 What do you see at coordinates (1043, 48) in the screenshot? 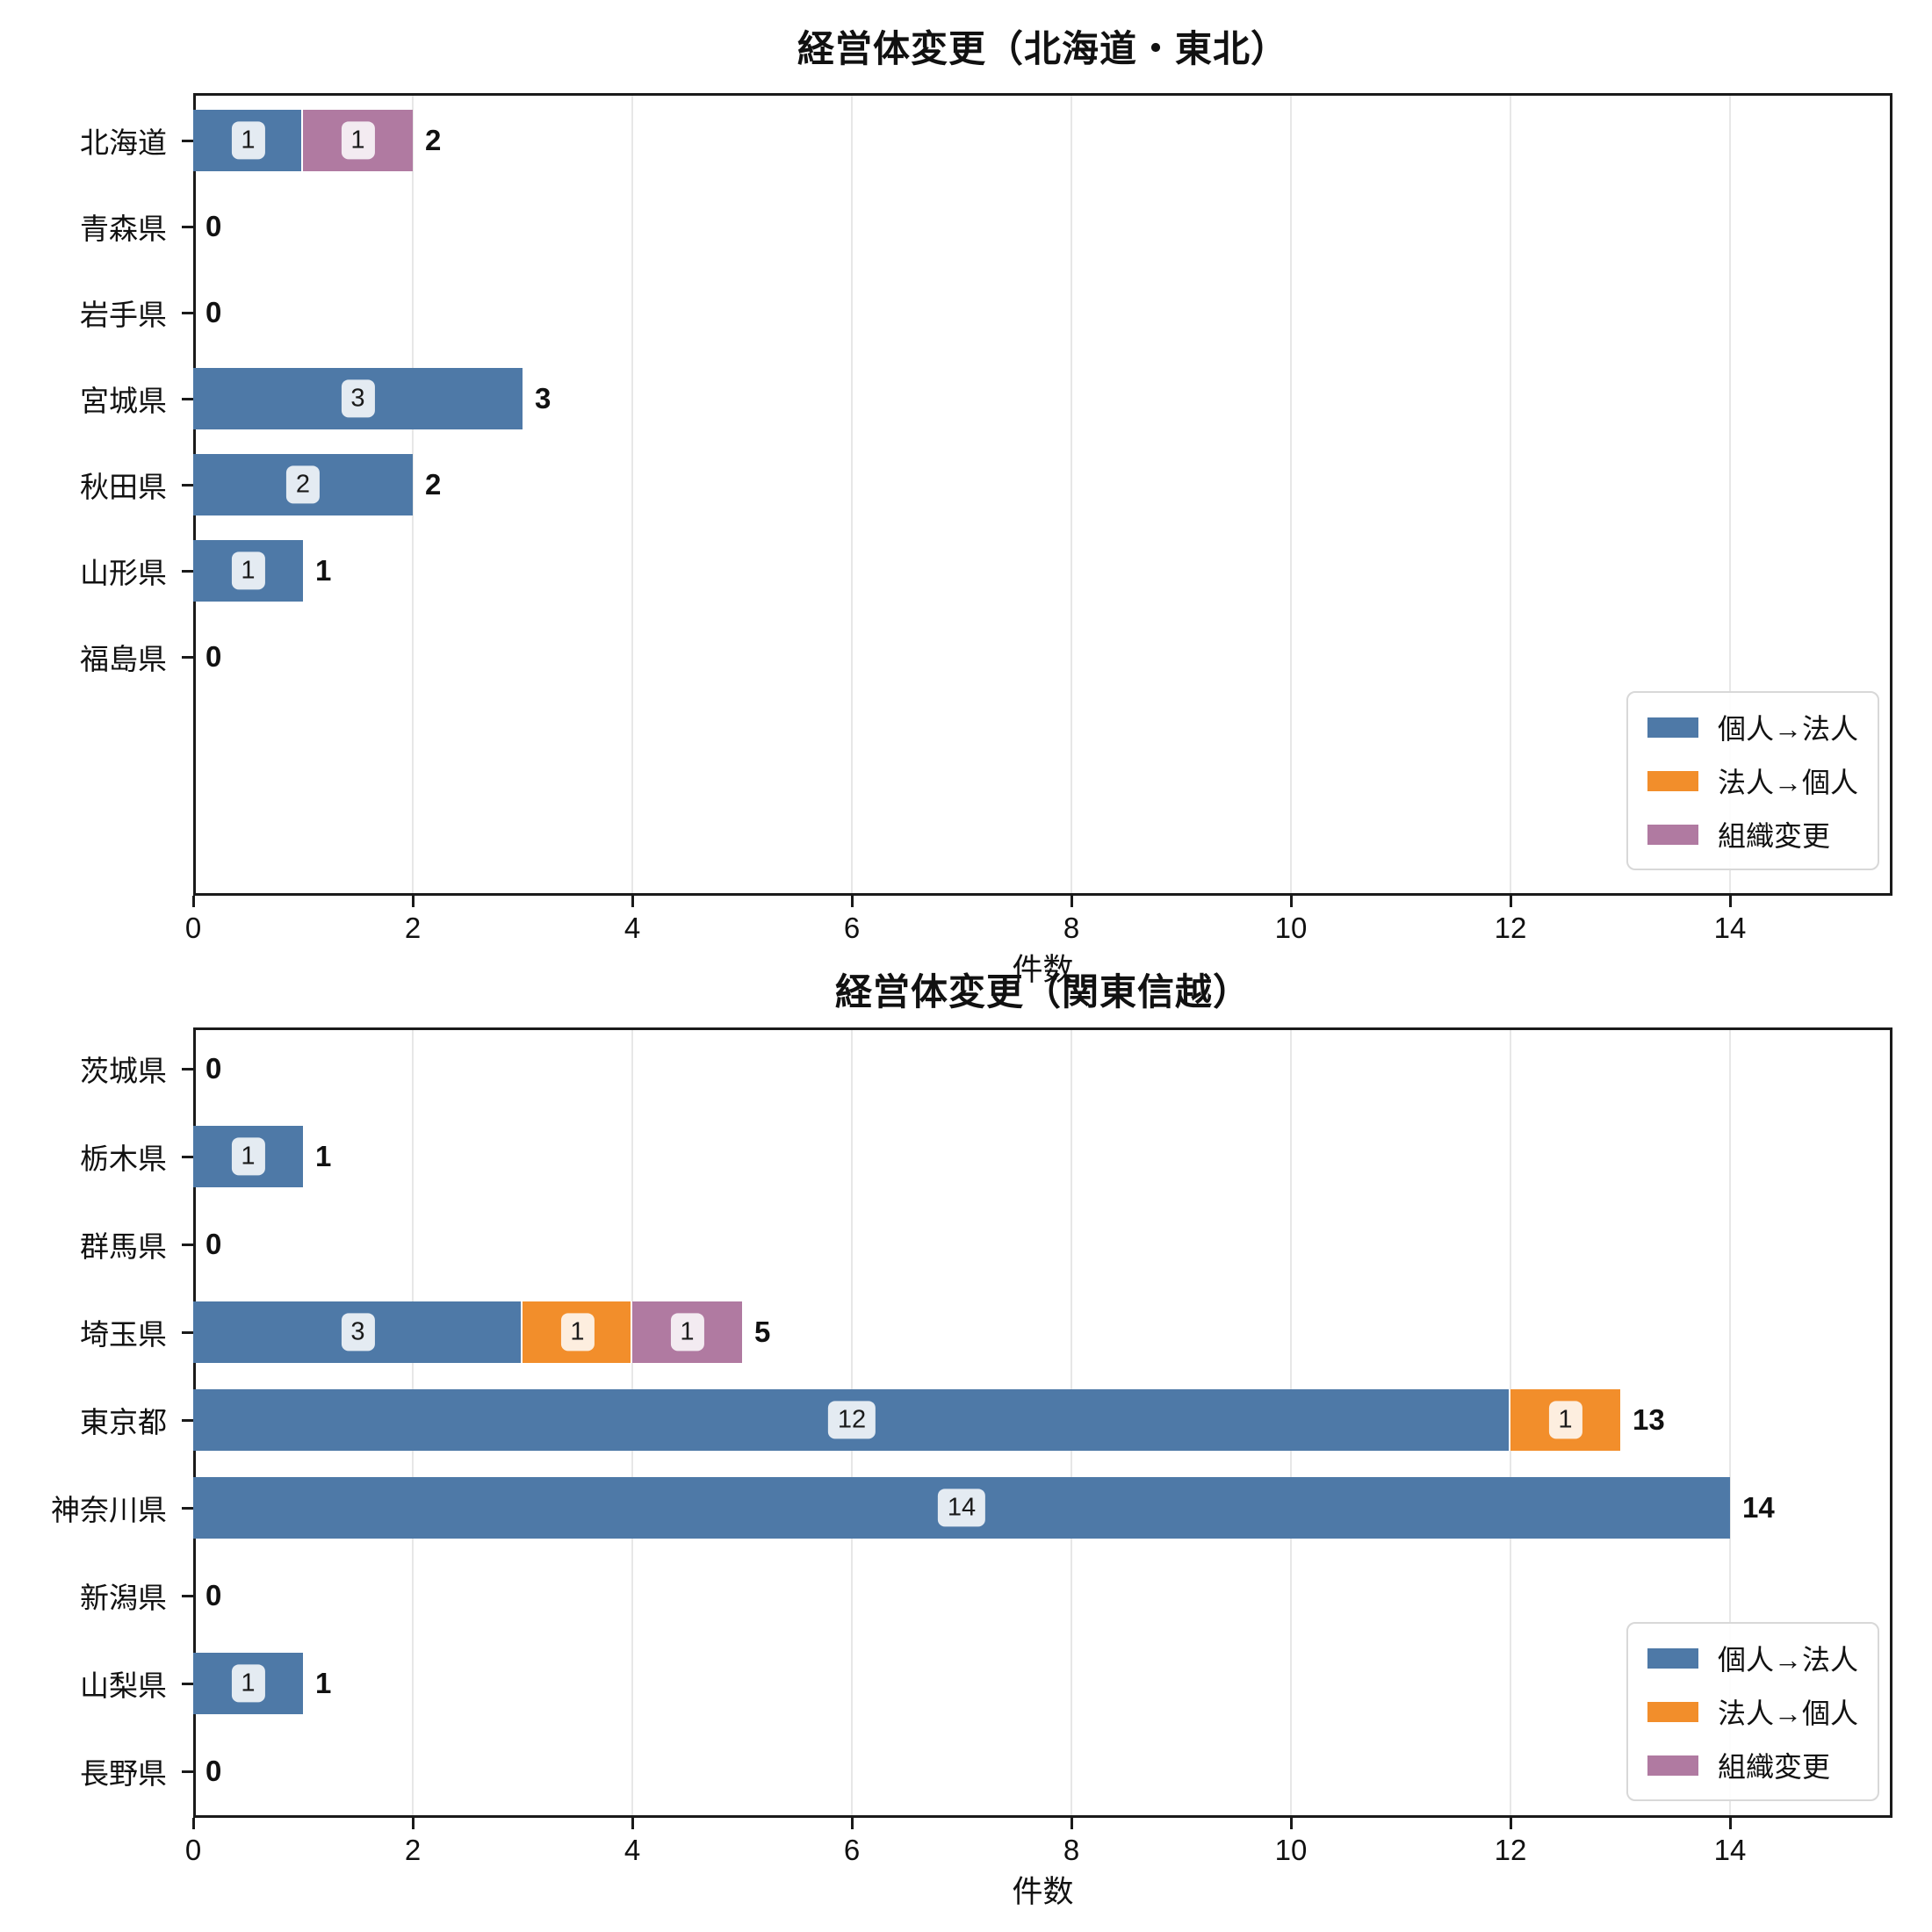
I see `chart-title-hokkaido-tohoku: 経営体変更（北海道・東北）` at bounding box center [1043, 48].